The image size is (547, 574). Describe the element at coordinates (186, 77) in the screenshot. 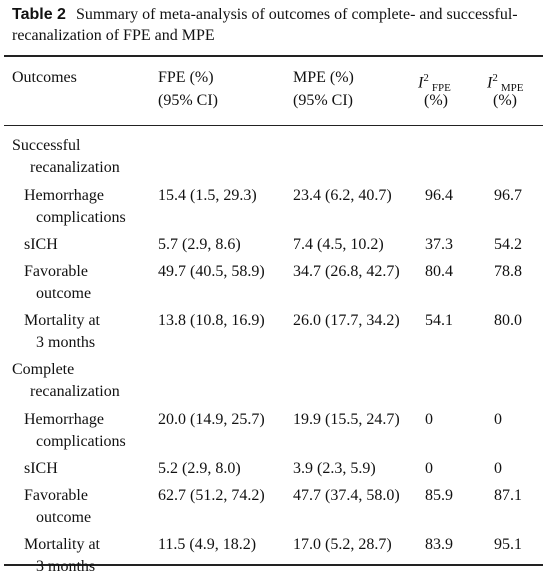

I see `header-text: FPE (%)` at that location.